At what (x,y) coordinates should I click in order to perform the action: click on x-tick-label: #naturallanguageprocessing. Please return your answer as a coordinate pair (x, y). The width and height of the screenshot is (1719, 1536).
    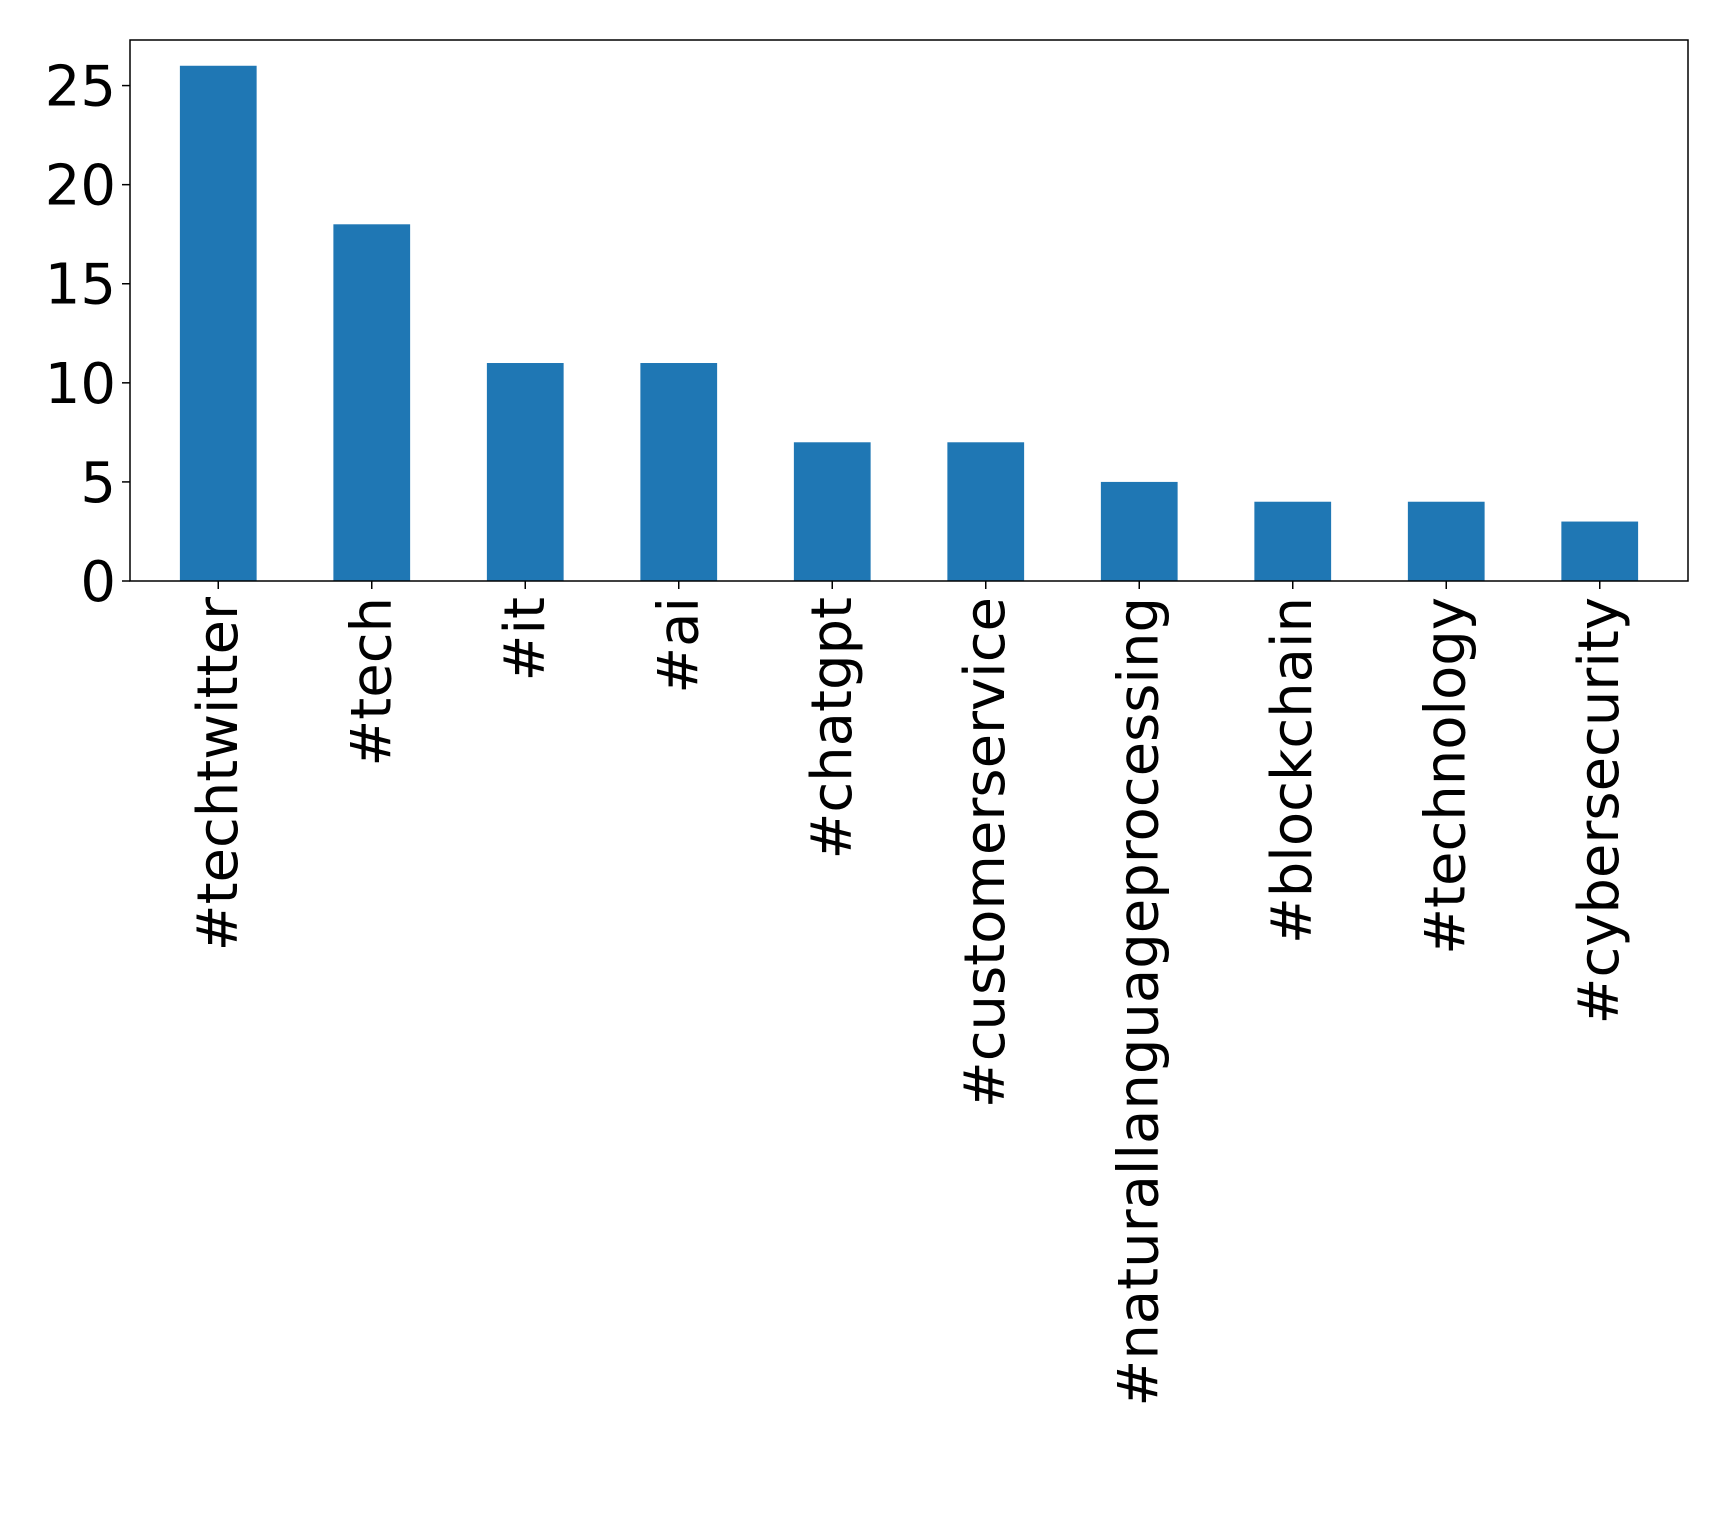
    Looking at the image, I should click on (1139, 1002).